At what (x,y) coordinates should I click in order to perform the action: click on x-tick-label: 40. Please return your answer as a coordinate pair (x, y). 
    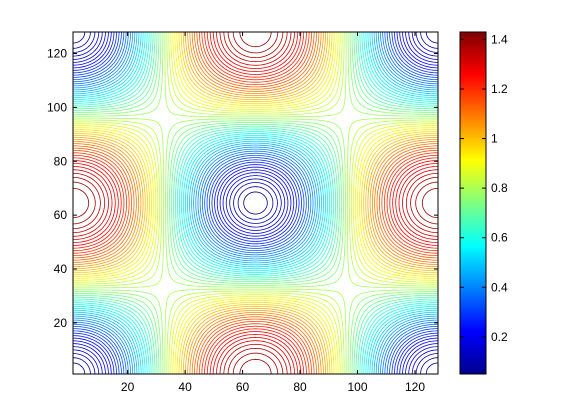
    Looking at the image, I should click on (185, 387).